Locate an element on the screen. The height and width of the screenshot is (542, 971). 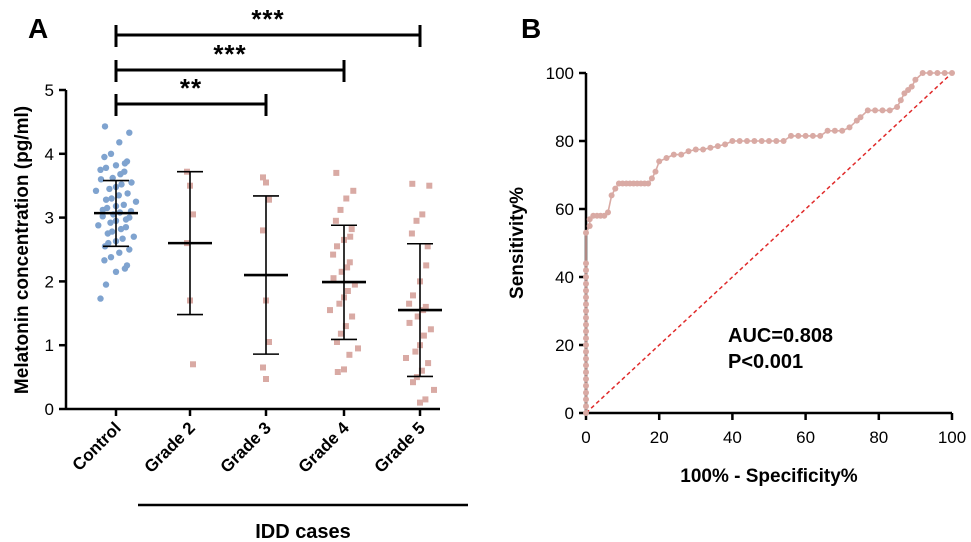
panel-a-category-label: Grade 4 is located at coordinates (324, 447).